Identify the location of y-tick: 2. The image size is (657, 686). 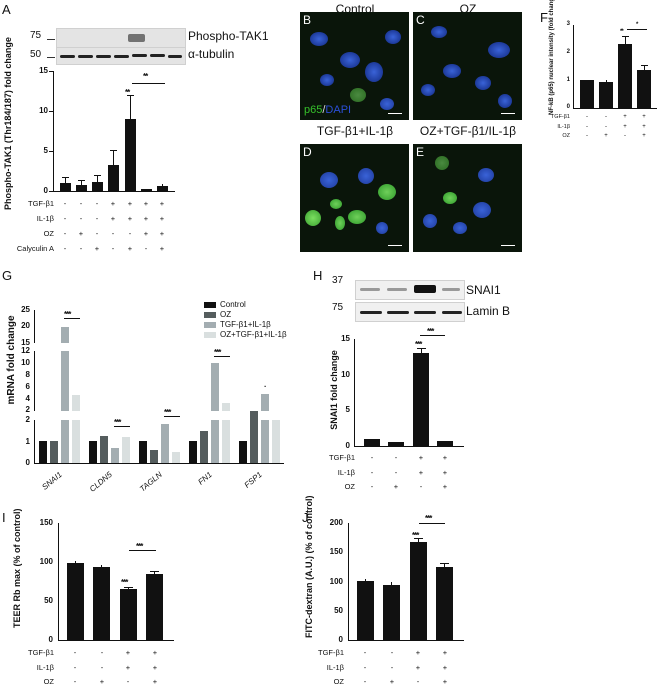
(568, 52).